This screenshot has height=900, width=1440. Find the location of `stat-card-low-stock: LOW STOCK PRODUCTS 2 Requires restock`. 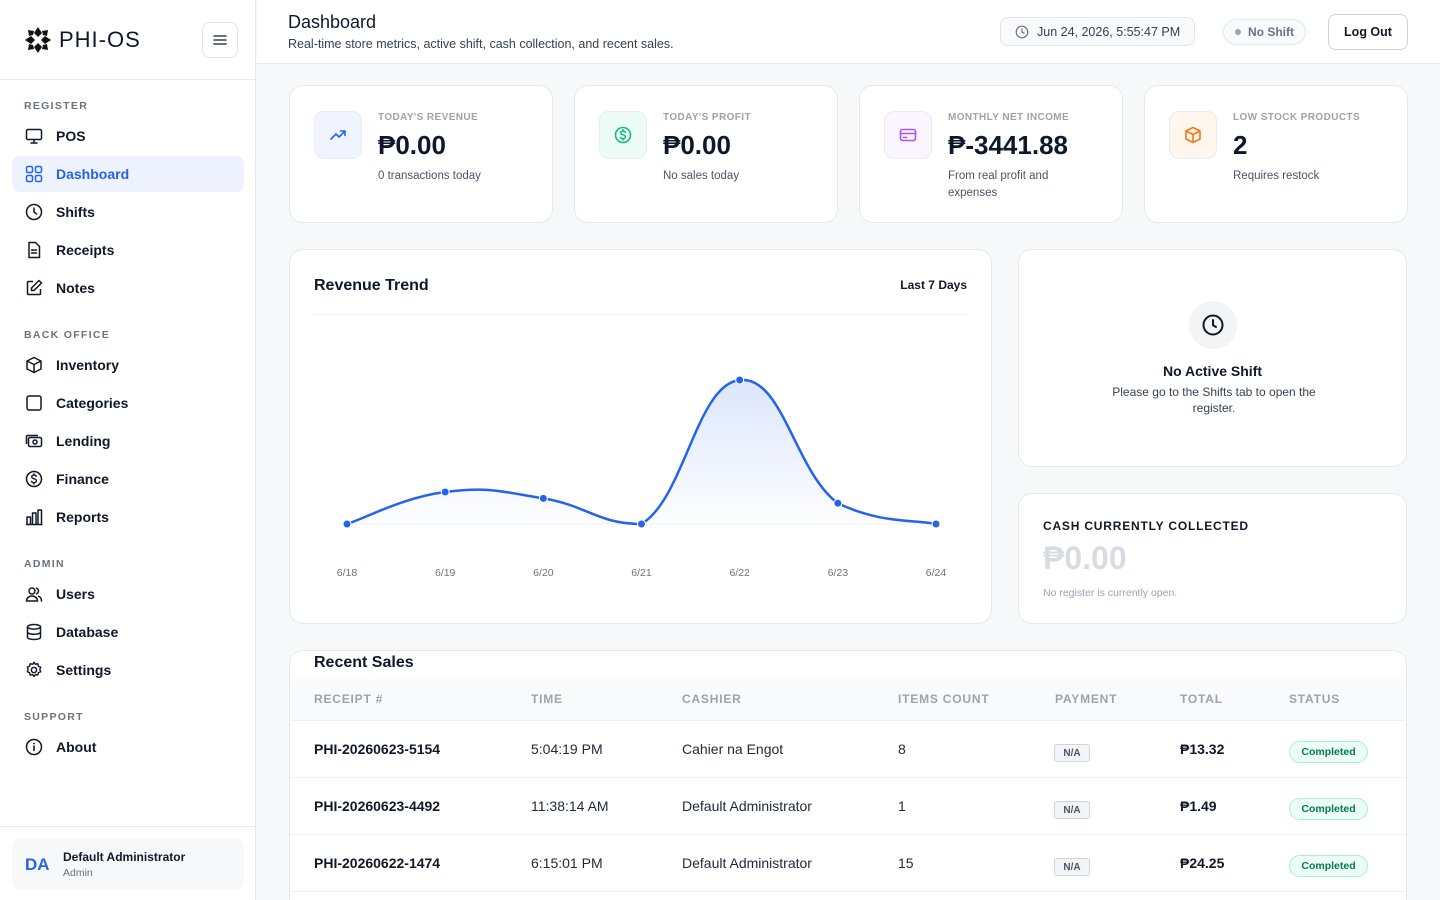

stat-card-low-stock: LOW STOCK PRODUCTS 2 Requires restock is located at coordinates (1276, 154).